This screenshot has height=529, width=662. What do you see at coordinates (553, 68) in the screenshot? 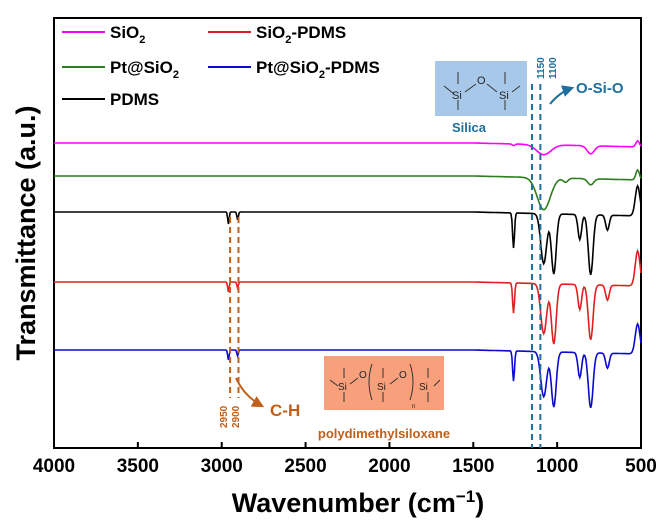
I see `sio-line-label-1100: 1100` at bounding box center [553, 68].